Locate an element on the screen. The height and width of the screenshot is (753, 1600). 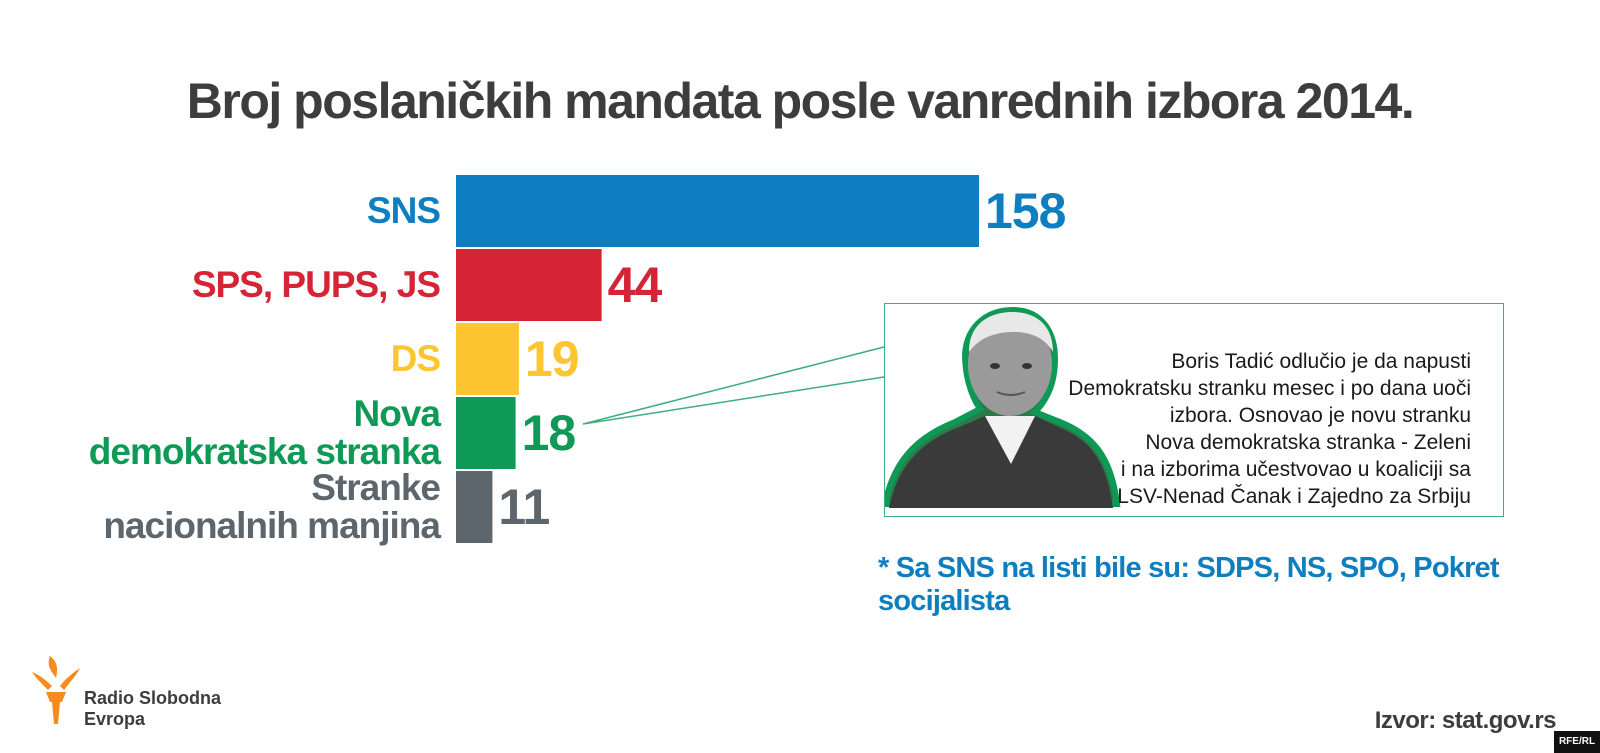
portrait-photo is located at coordinates (1003, 407).